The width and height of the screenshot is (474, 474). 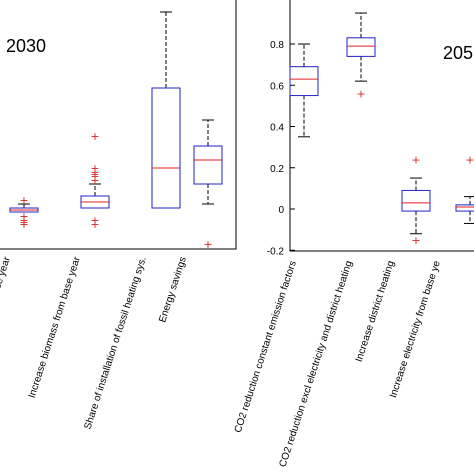 What do you see at coordinates (277, 86) in the screenshot?
I see `y-tick-label: 0.6` at bounding box center [277, 86].